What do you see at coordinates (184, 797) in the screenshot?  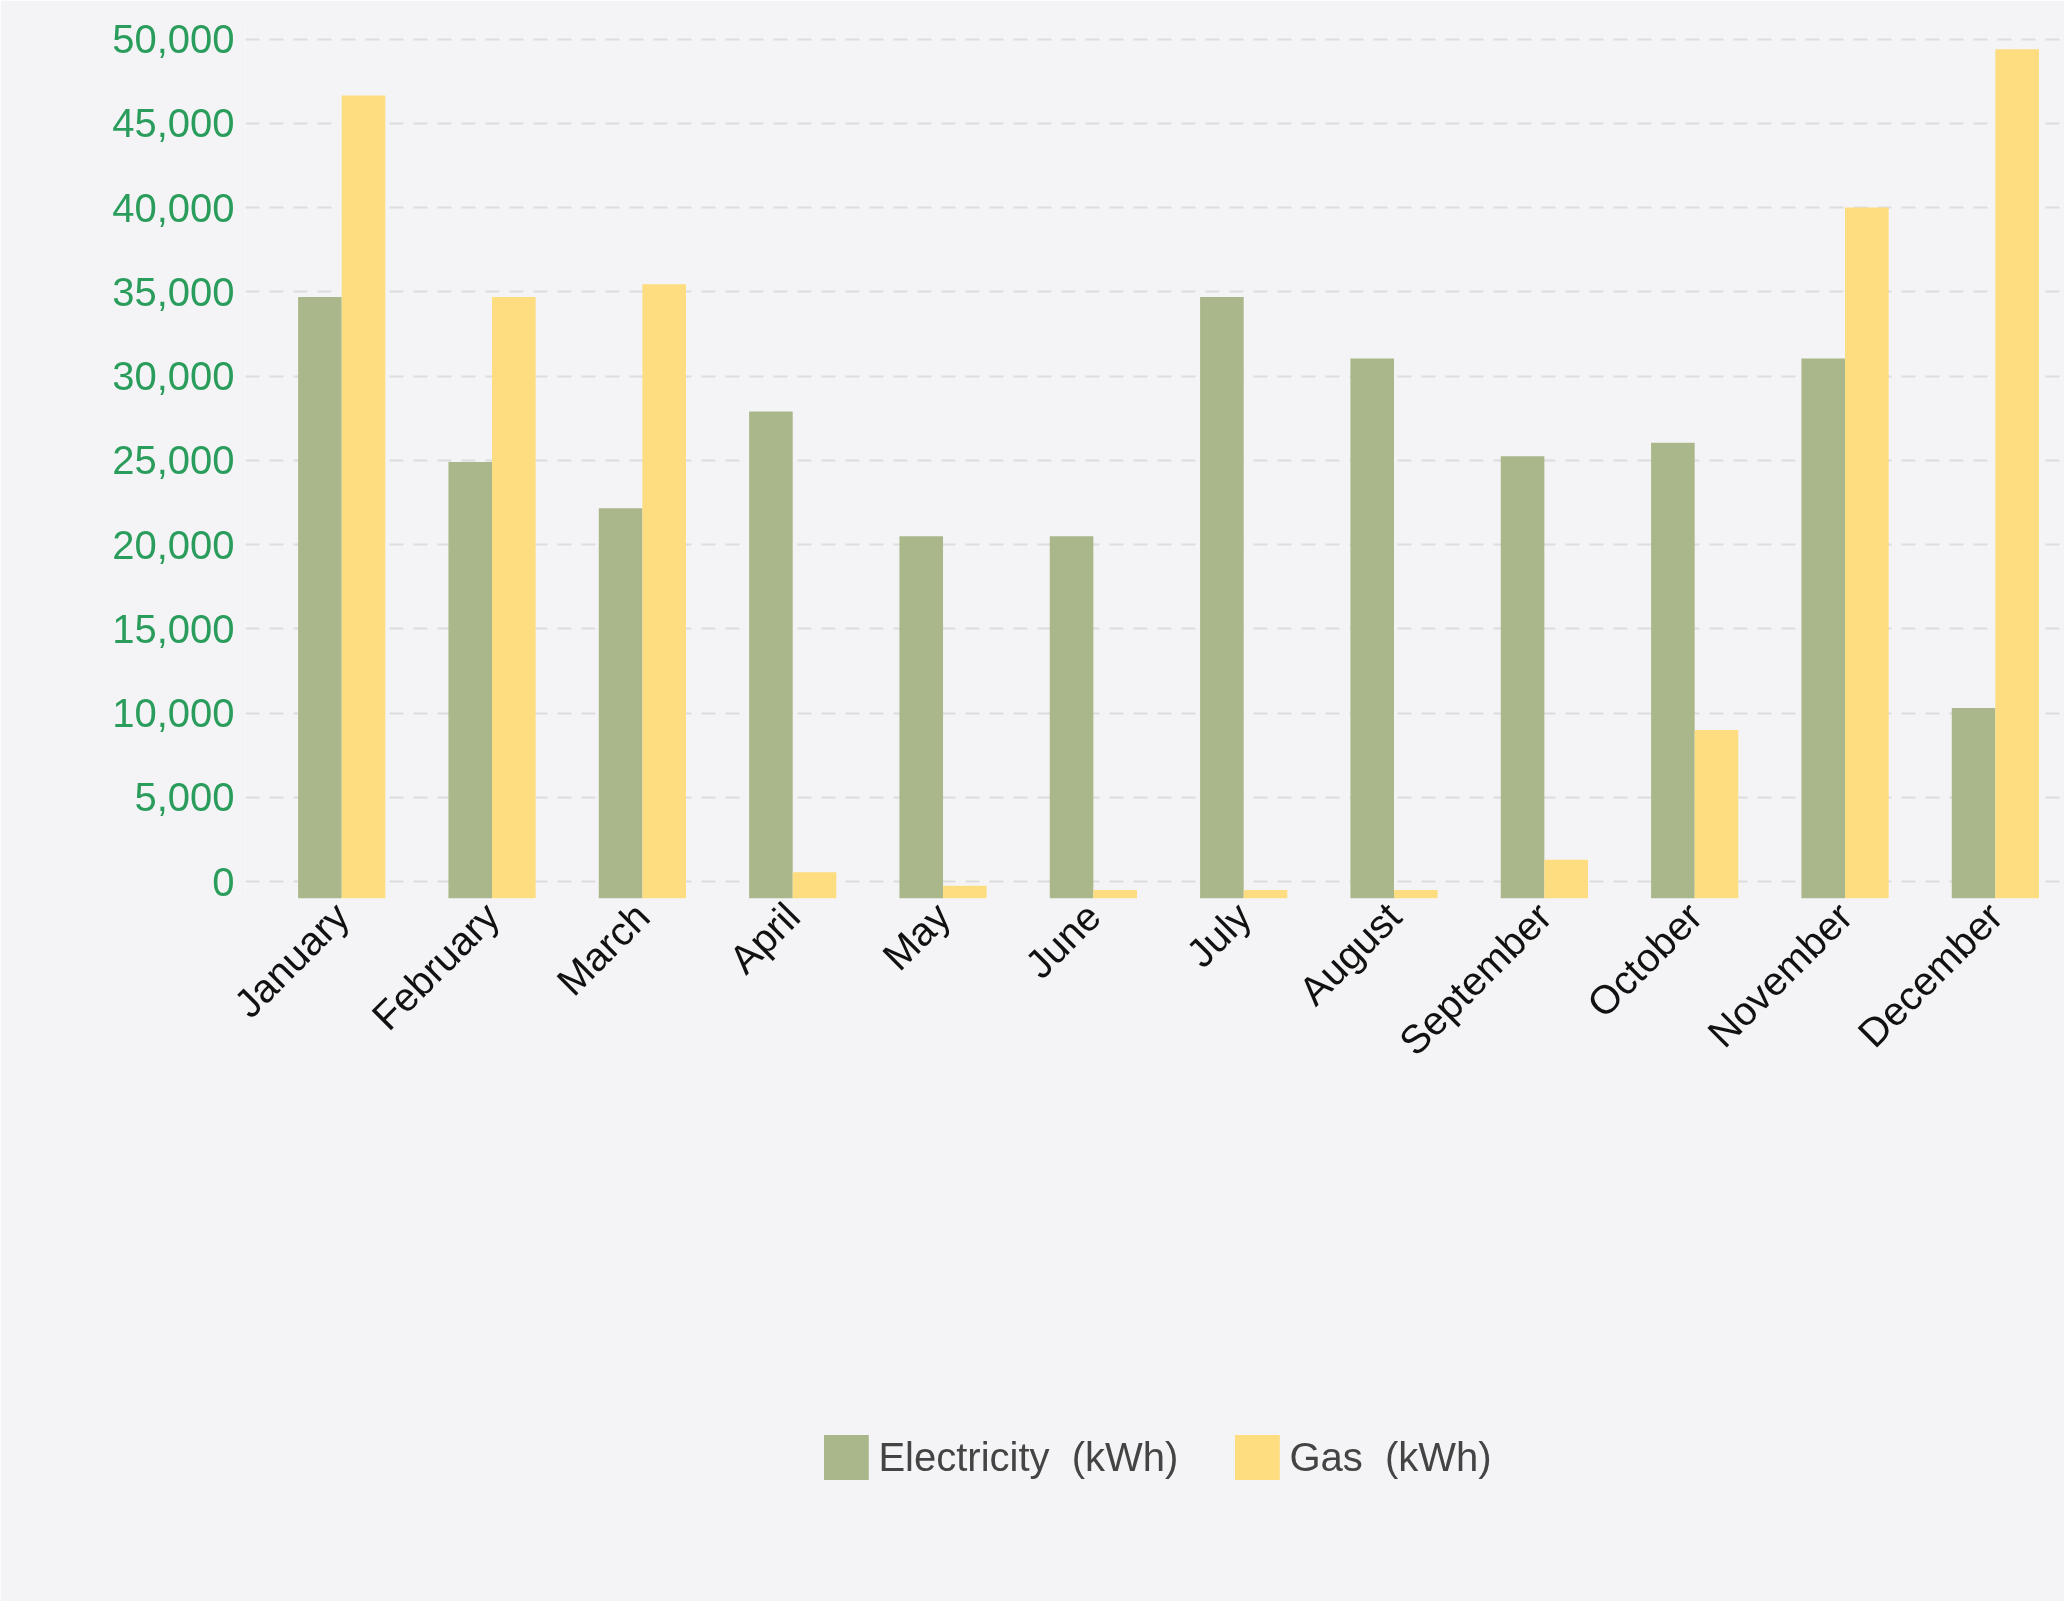 I see `y-tick-label: 5,000` at bounding box center [184, 797].